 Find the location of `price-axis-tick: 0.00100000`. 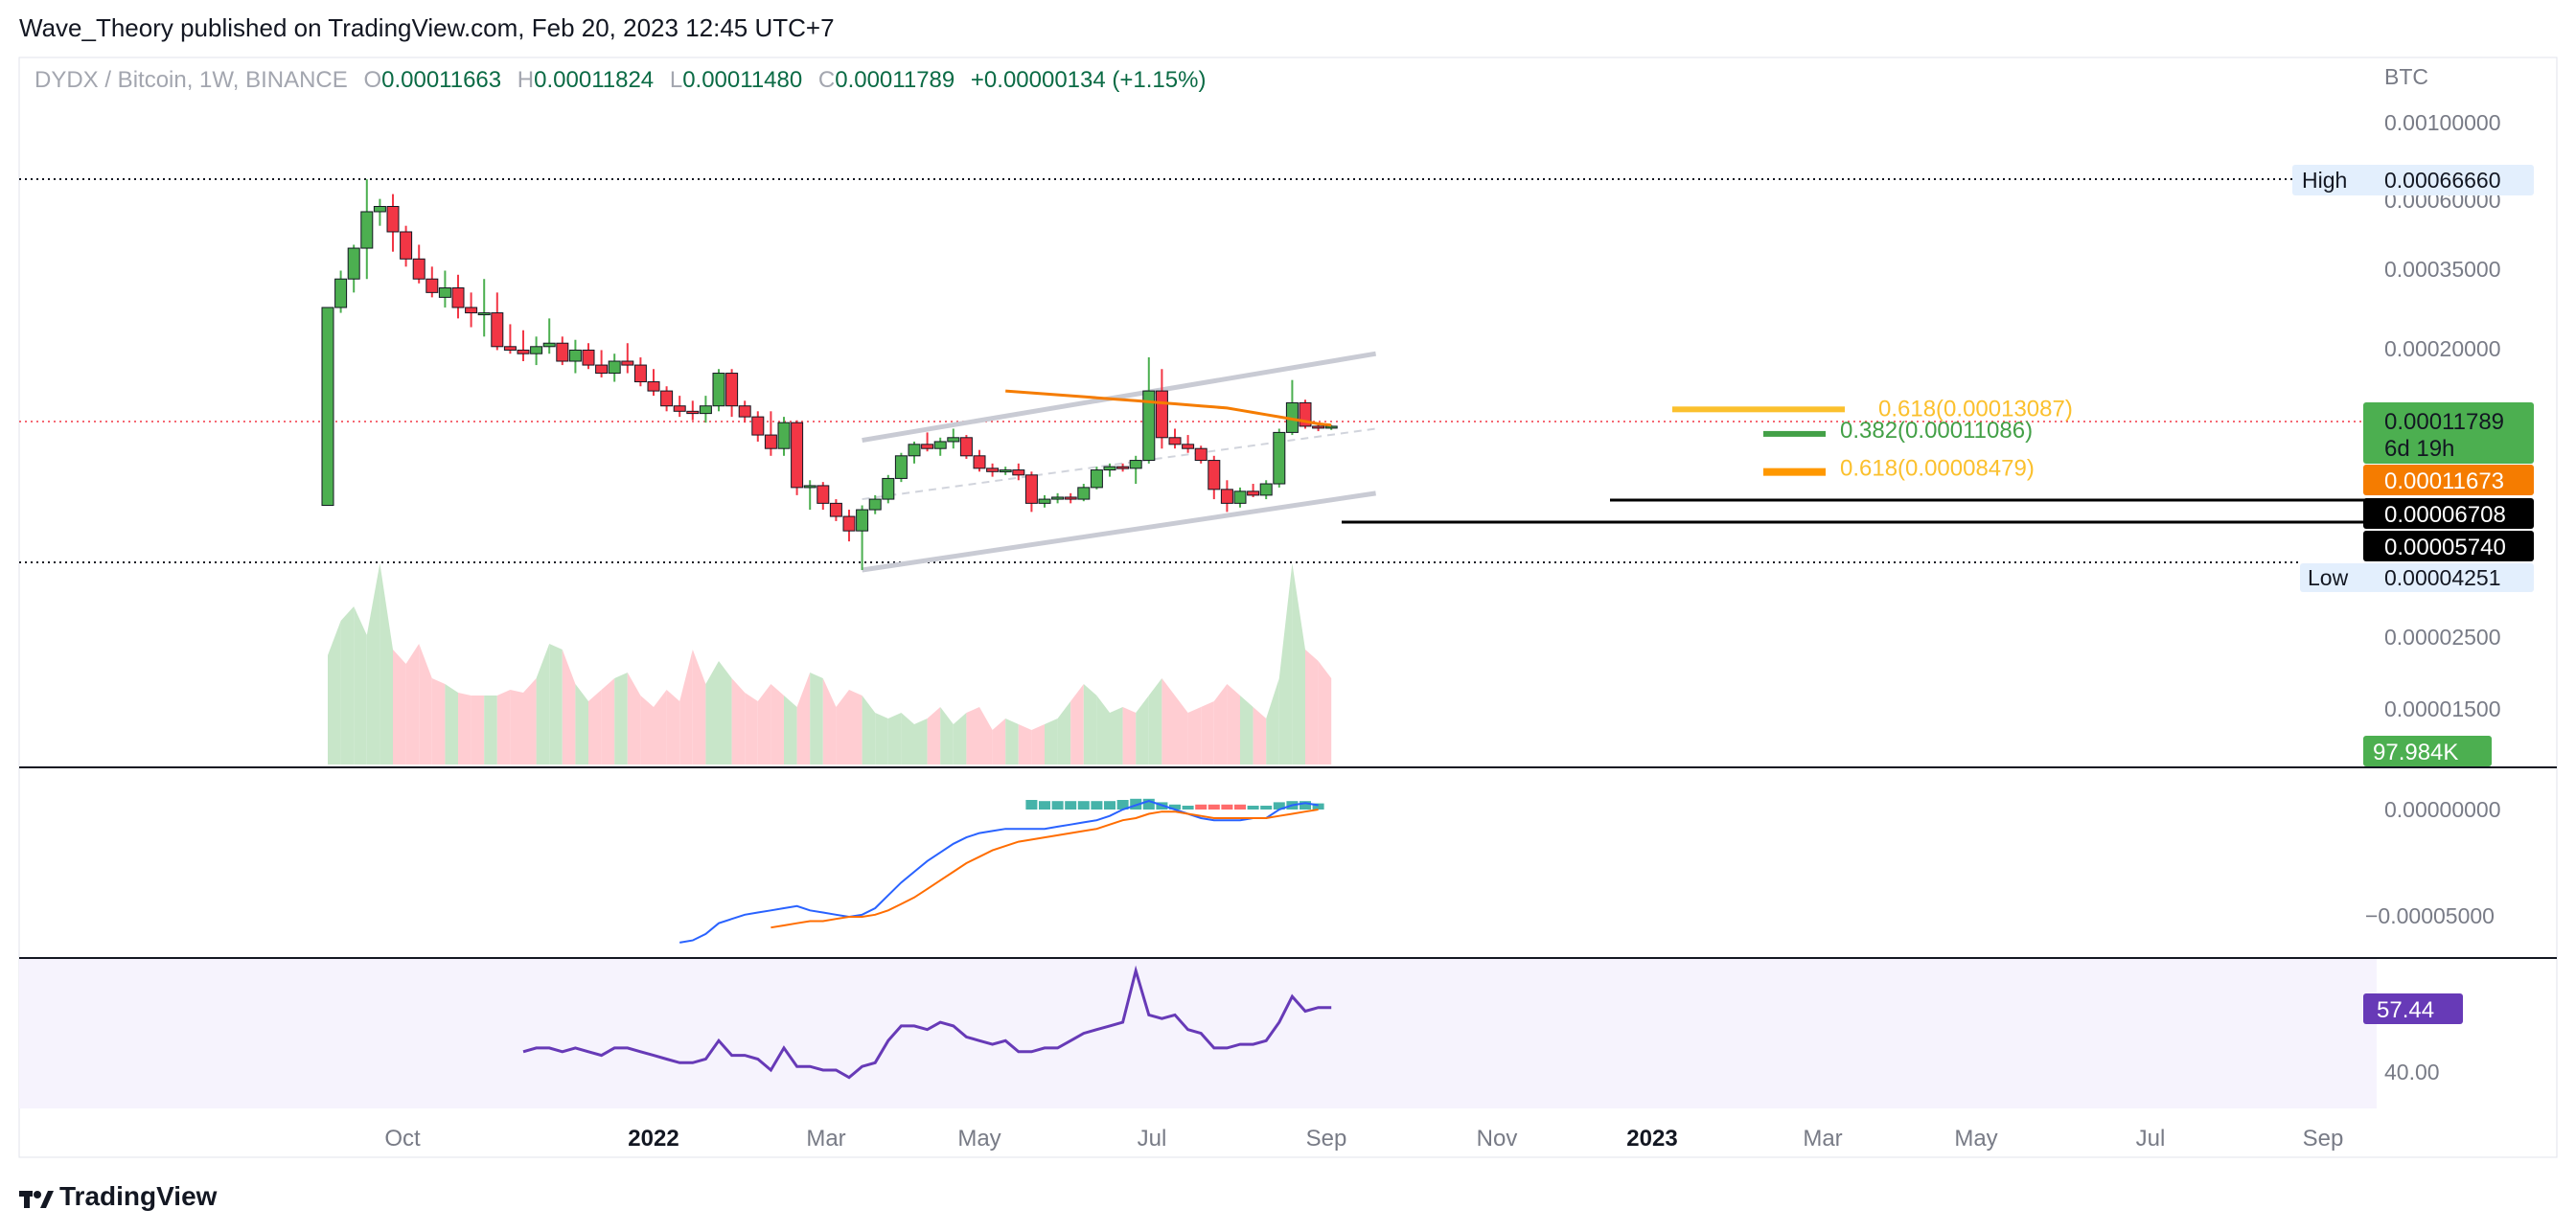

price-axis-tick: 0.00100000 is located at coordinates (2442, 122).